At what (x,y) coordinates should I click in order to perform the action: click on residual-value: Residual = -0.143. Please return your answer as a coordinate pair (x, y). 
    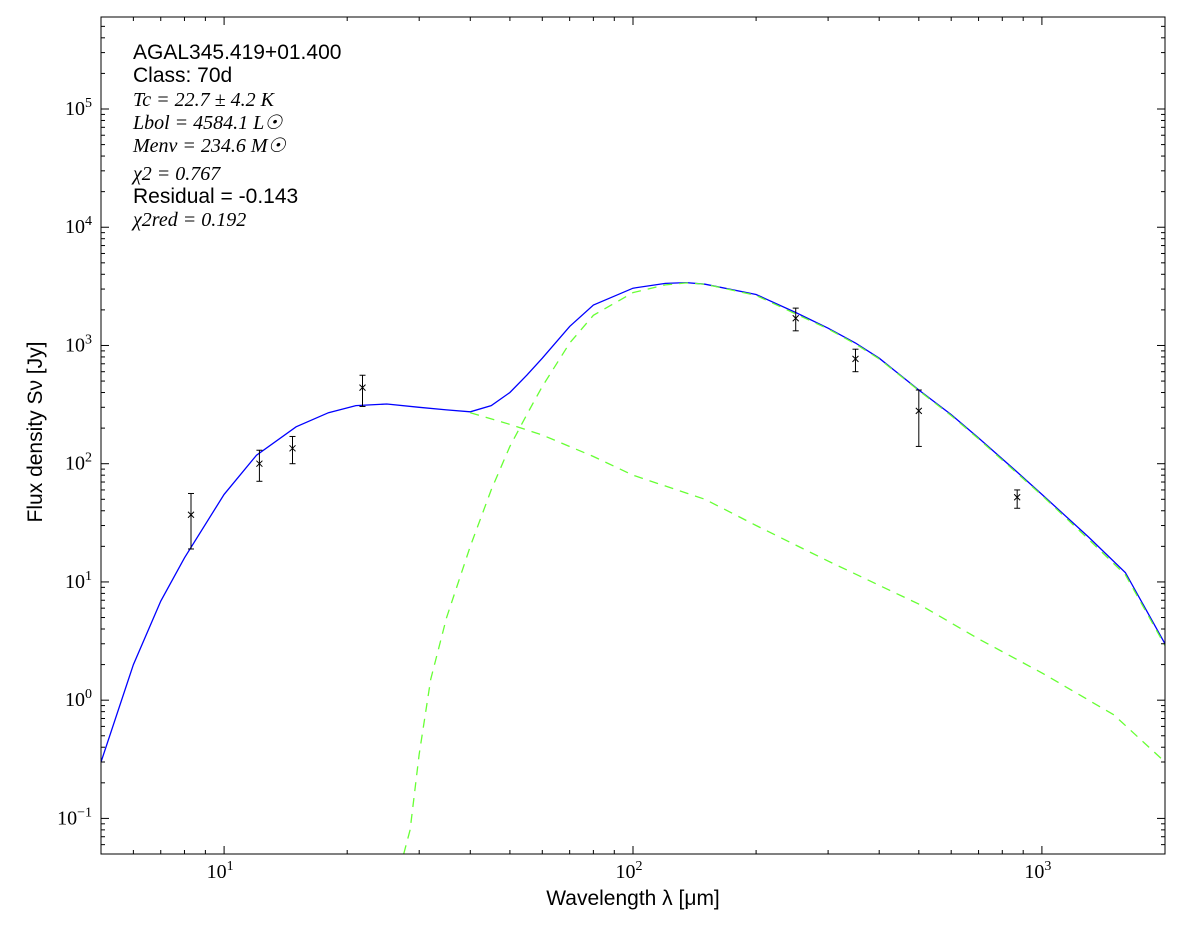
    Looking at the image, I should click on (215, 196).